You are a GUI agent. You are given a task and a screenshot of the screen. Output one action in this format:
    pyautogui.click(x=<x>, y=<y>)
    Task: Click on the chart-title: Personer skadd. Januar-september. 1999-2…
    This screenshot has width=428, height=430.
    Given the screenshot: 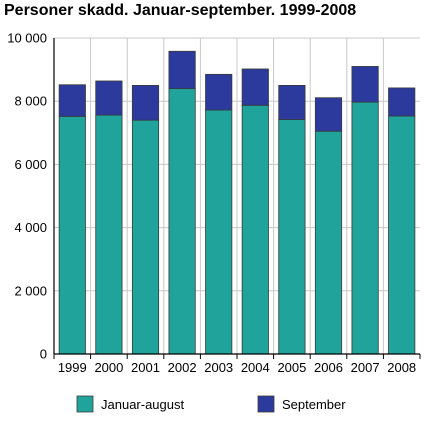 What is the action you would take?
    pyautogui.click(x=180, y=10)
    